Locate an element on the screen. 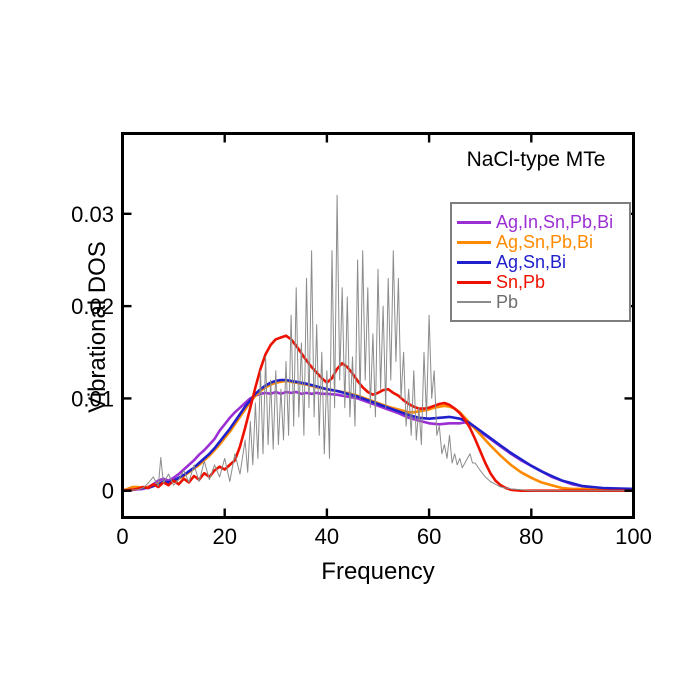 This screenshot has width=700, height=700. y-tick-label: 0.01 is located at coordinates (92, 398).